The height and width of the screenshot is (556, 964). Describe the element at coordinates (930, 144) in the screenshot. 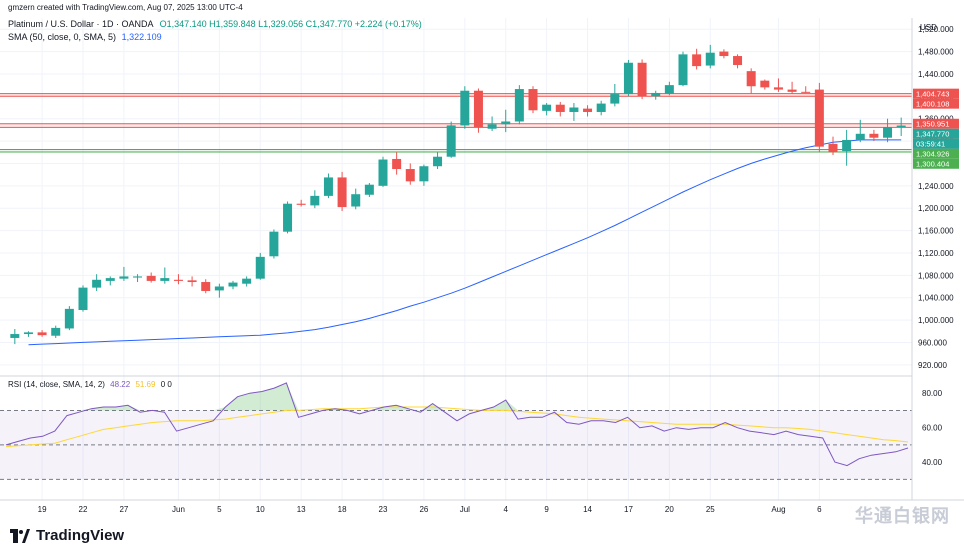

I see `countdown-label: 03:59:41` at that location.